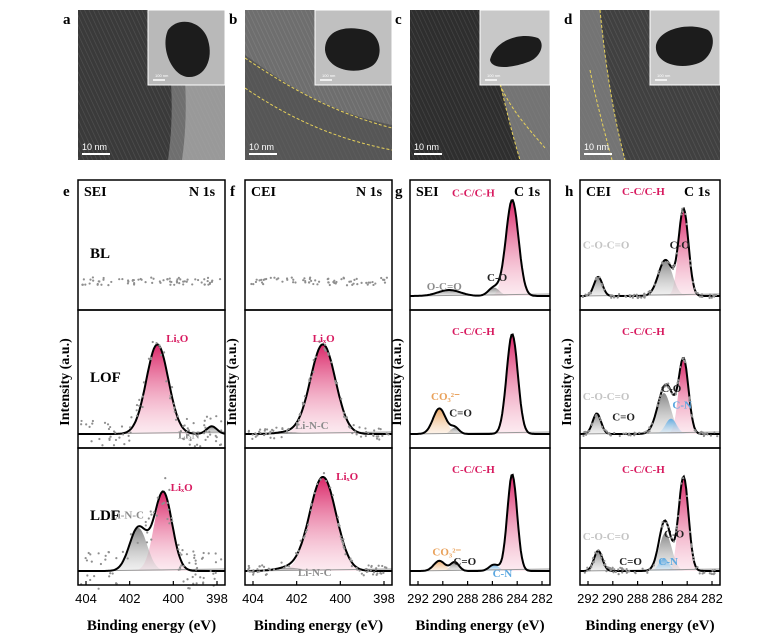 The width and height of the screenshot is (780, 634). I want to click on peak-label: Li-N-C, so click(127, 515).